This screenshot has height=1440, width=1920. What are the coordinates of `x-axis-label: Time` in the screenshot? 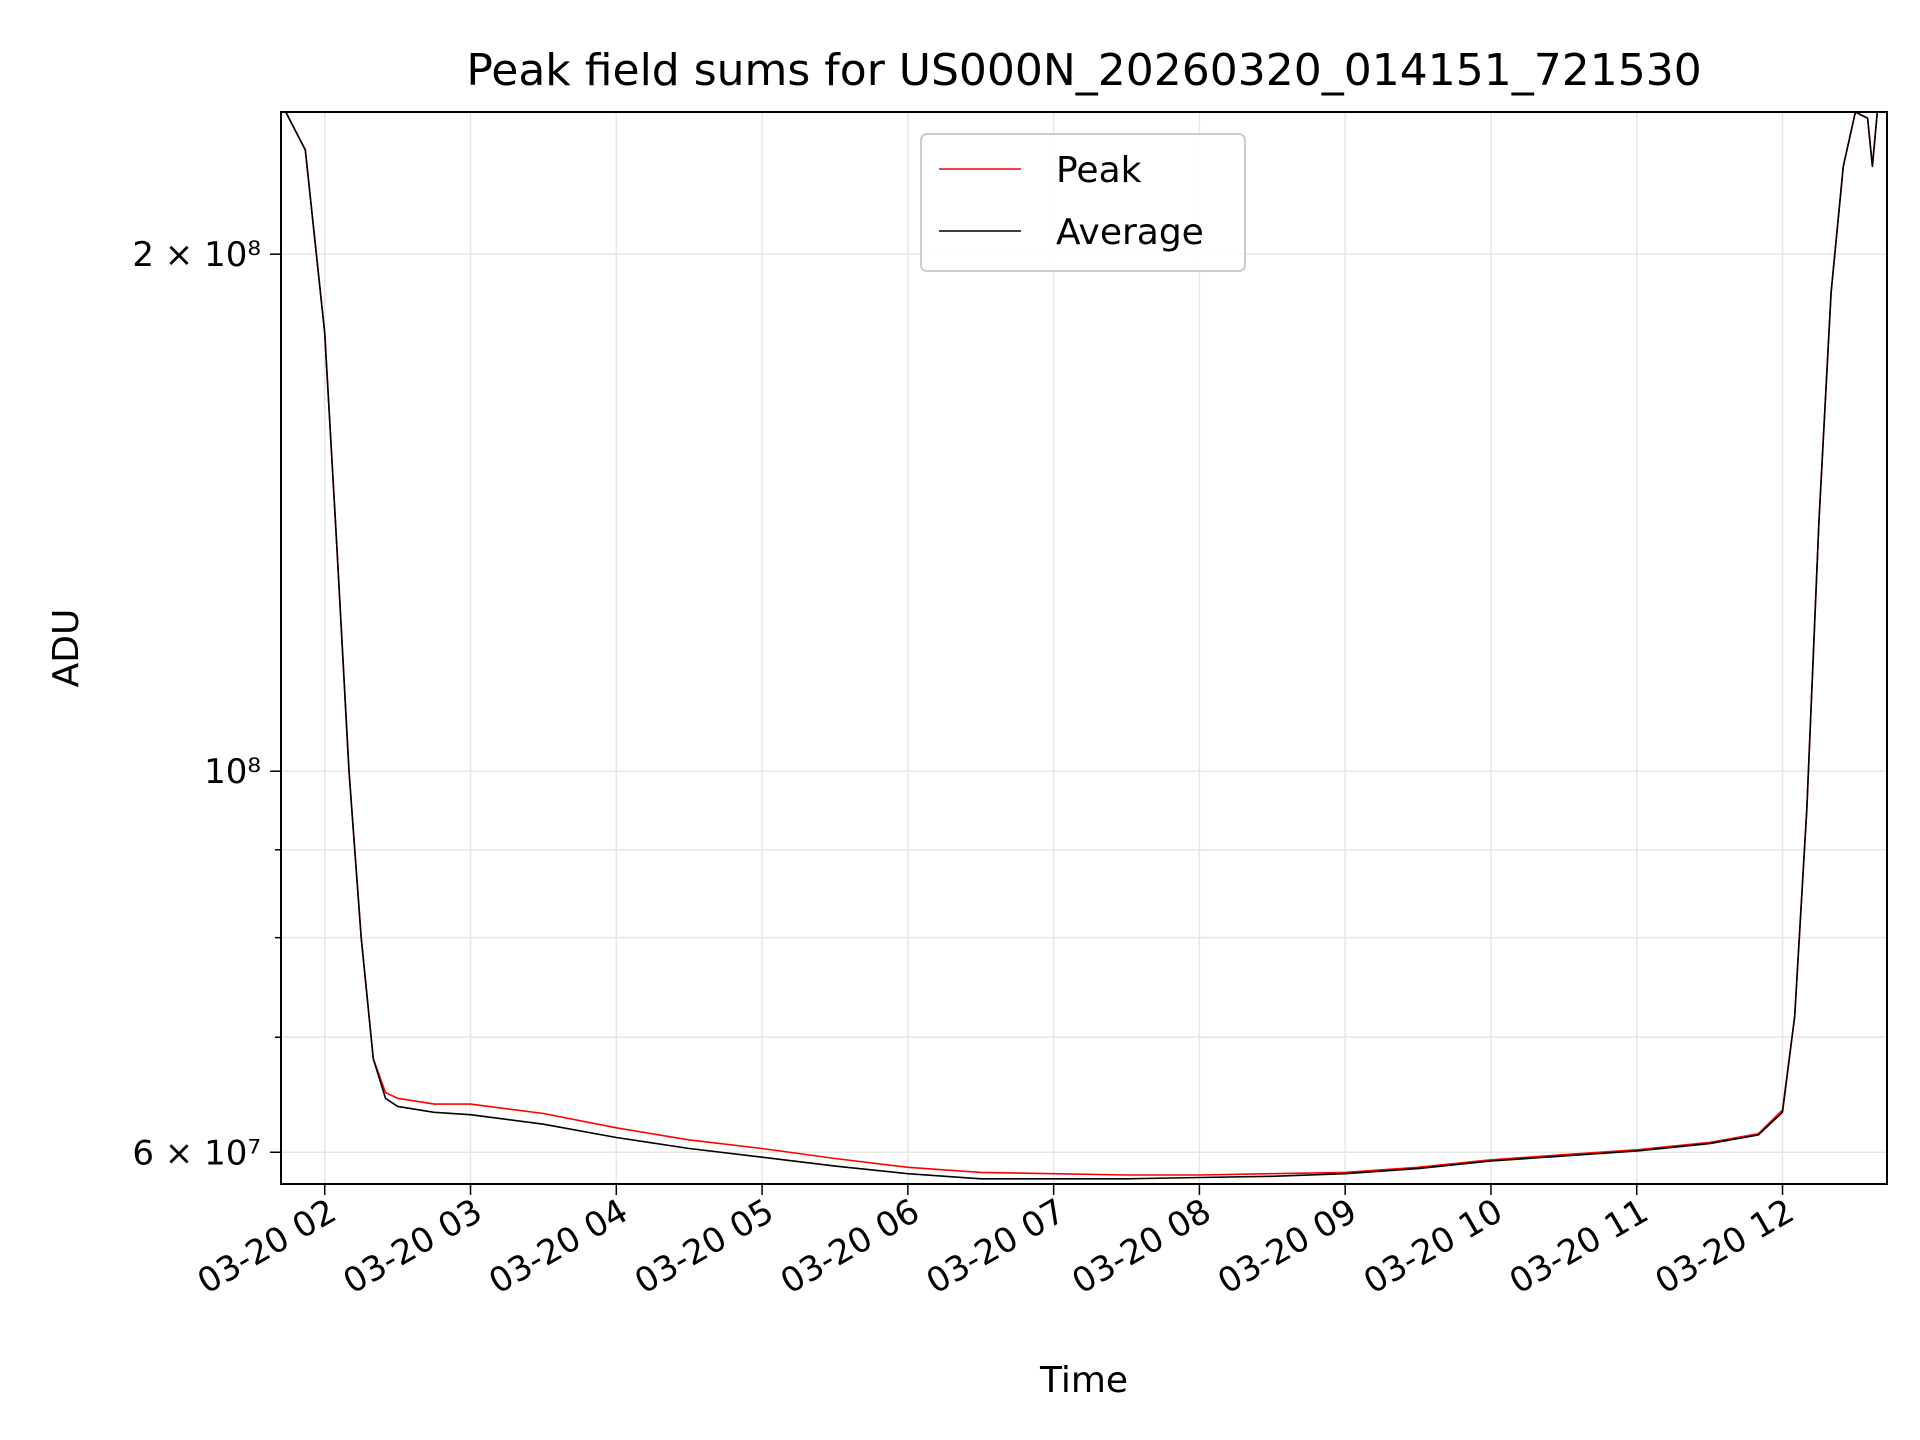 It's located at (1083, 1380).